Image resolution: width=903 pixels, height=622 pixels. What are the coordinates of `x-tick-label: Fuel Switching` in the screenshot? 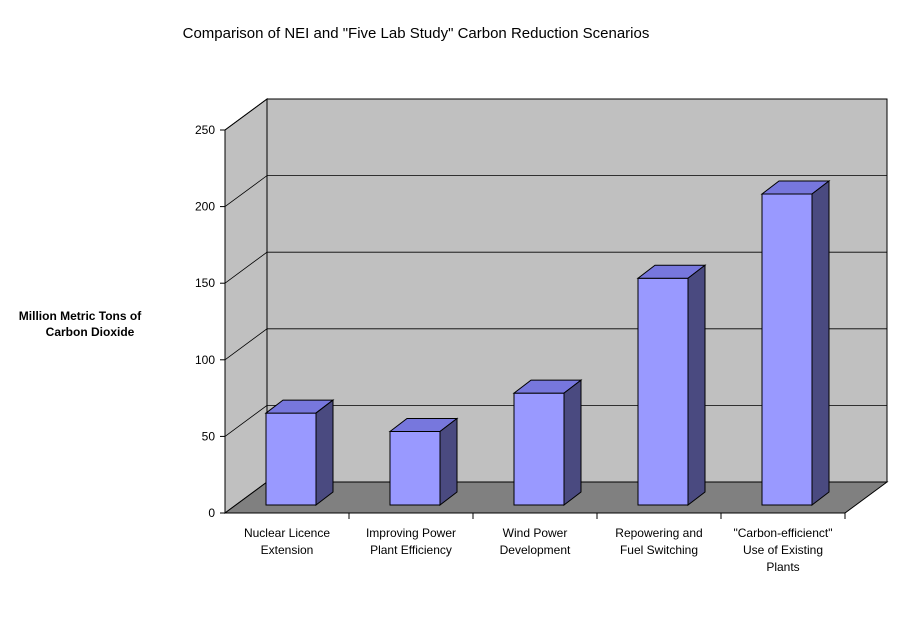 It's located at (659, 550).